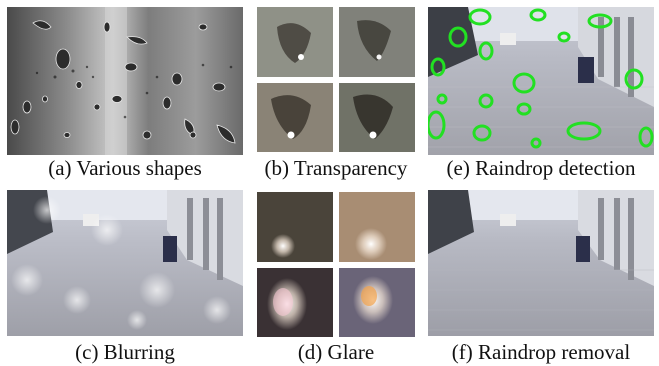  I want to click on photo-raindrop-detection, so click(541, 81).